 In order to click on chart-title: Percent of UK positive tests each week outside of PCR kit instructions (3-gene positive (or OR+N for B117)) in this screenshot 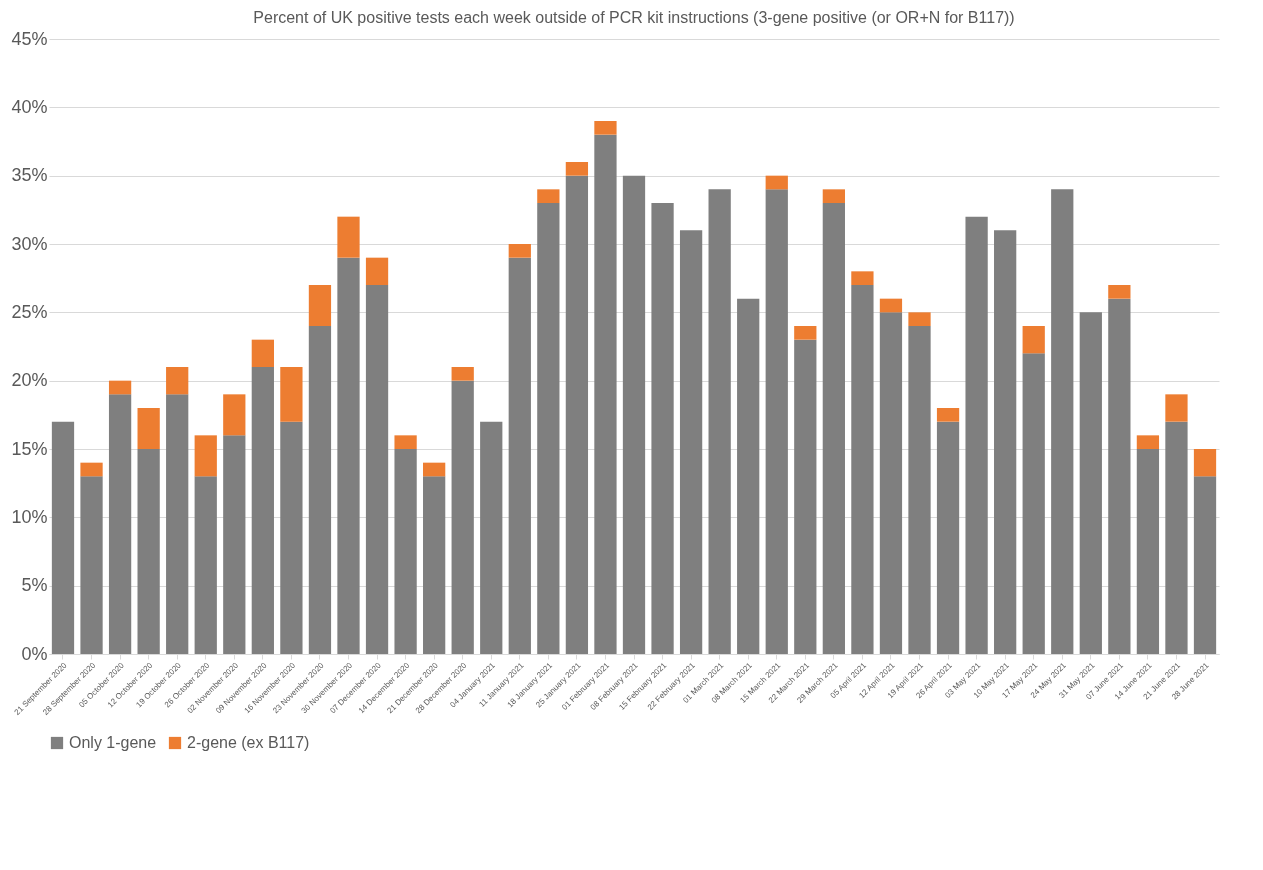, I will do `click(634, 17)`.